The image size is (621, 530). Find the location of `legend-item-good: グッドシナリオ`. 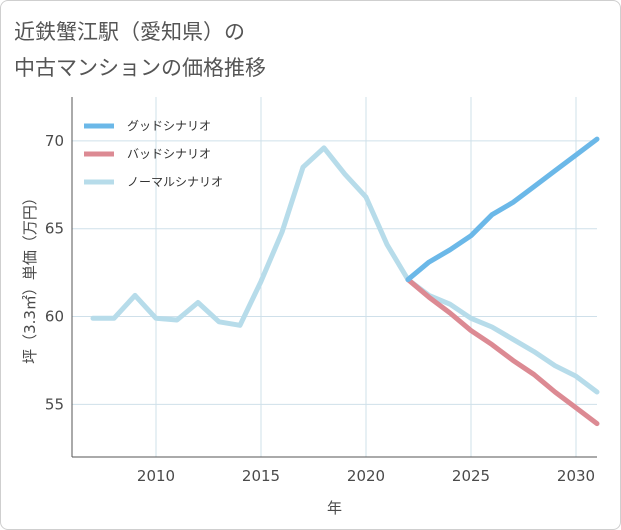

legend-item-good: グッドシナリオ is located at coordinates (147, 126).